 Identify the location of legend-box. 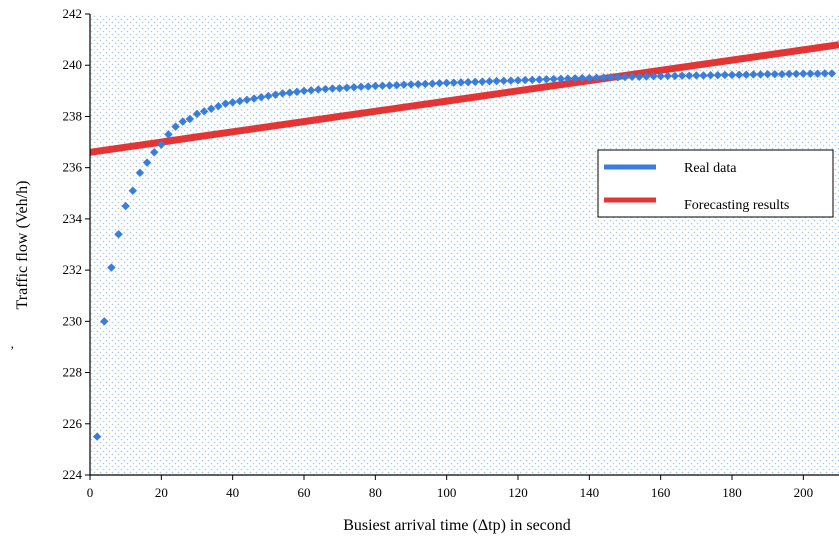
(715, 183).